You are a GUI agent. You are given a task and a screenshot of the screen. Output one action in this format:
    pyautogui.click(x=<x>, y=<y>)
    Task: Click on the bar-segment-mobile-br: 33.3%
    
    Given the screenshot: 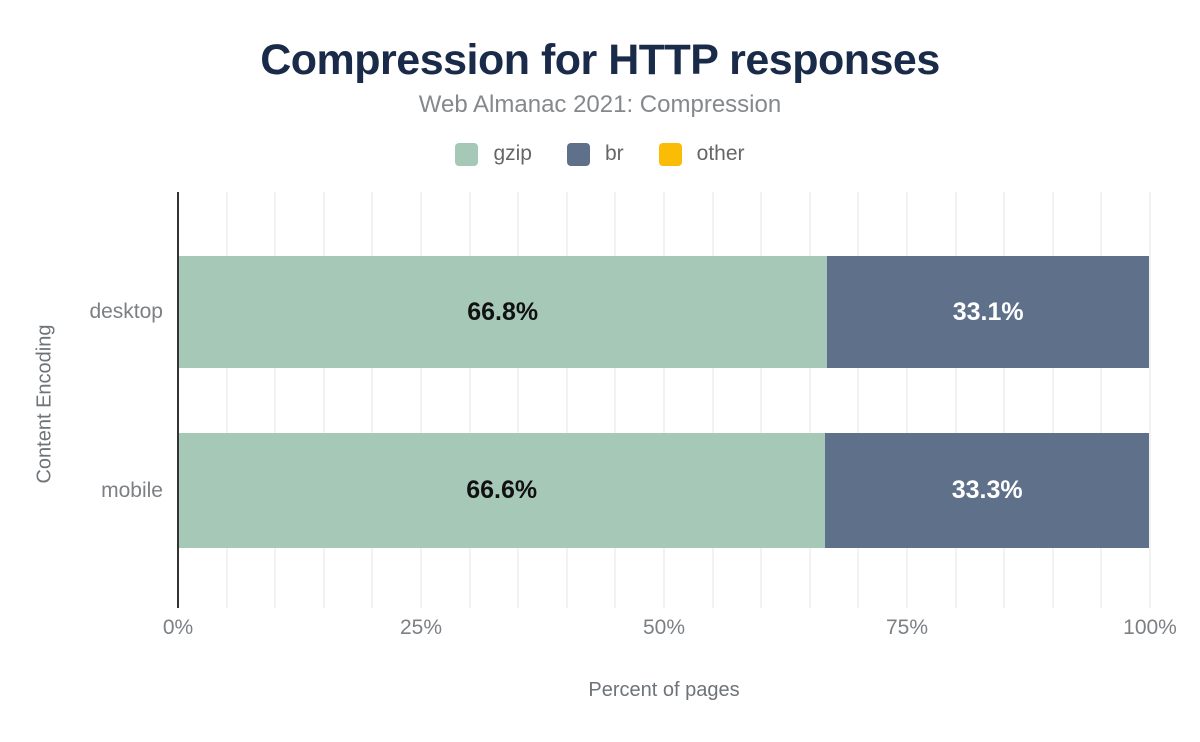 What is the action you would take?
    pyautogui.click(x=987, y=490)
    